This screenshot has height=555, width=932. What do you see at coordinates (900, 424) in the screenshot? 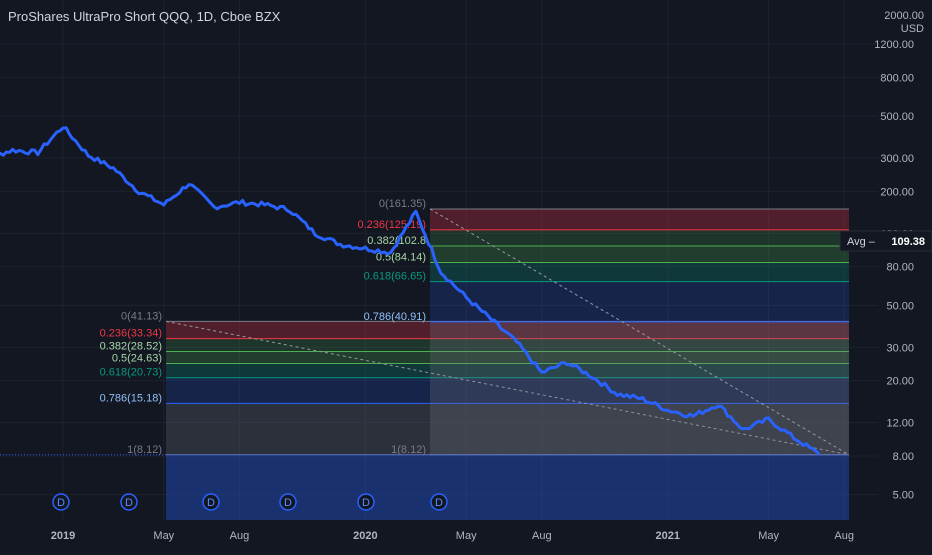
I see `y-tick-label: 12.00` at bounding box center [900, 424].